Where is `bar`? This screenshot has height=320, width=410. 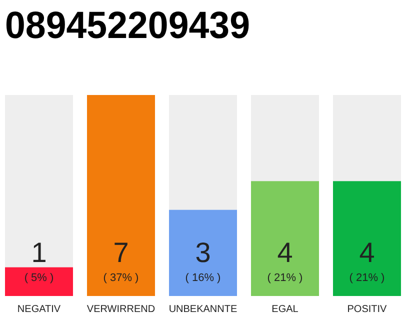
bar is located at coordinates (39, 281).